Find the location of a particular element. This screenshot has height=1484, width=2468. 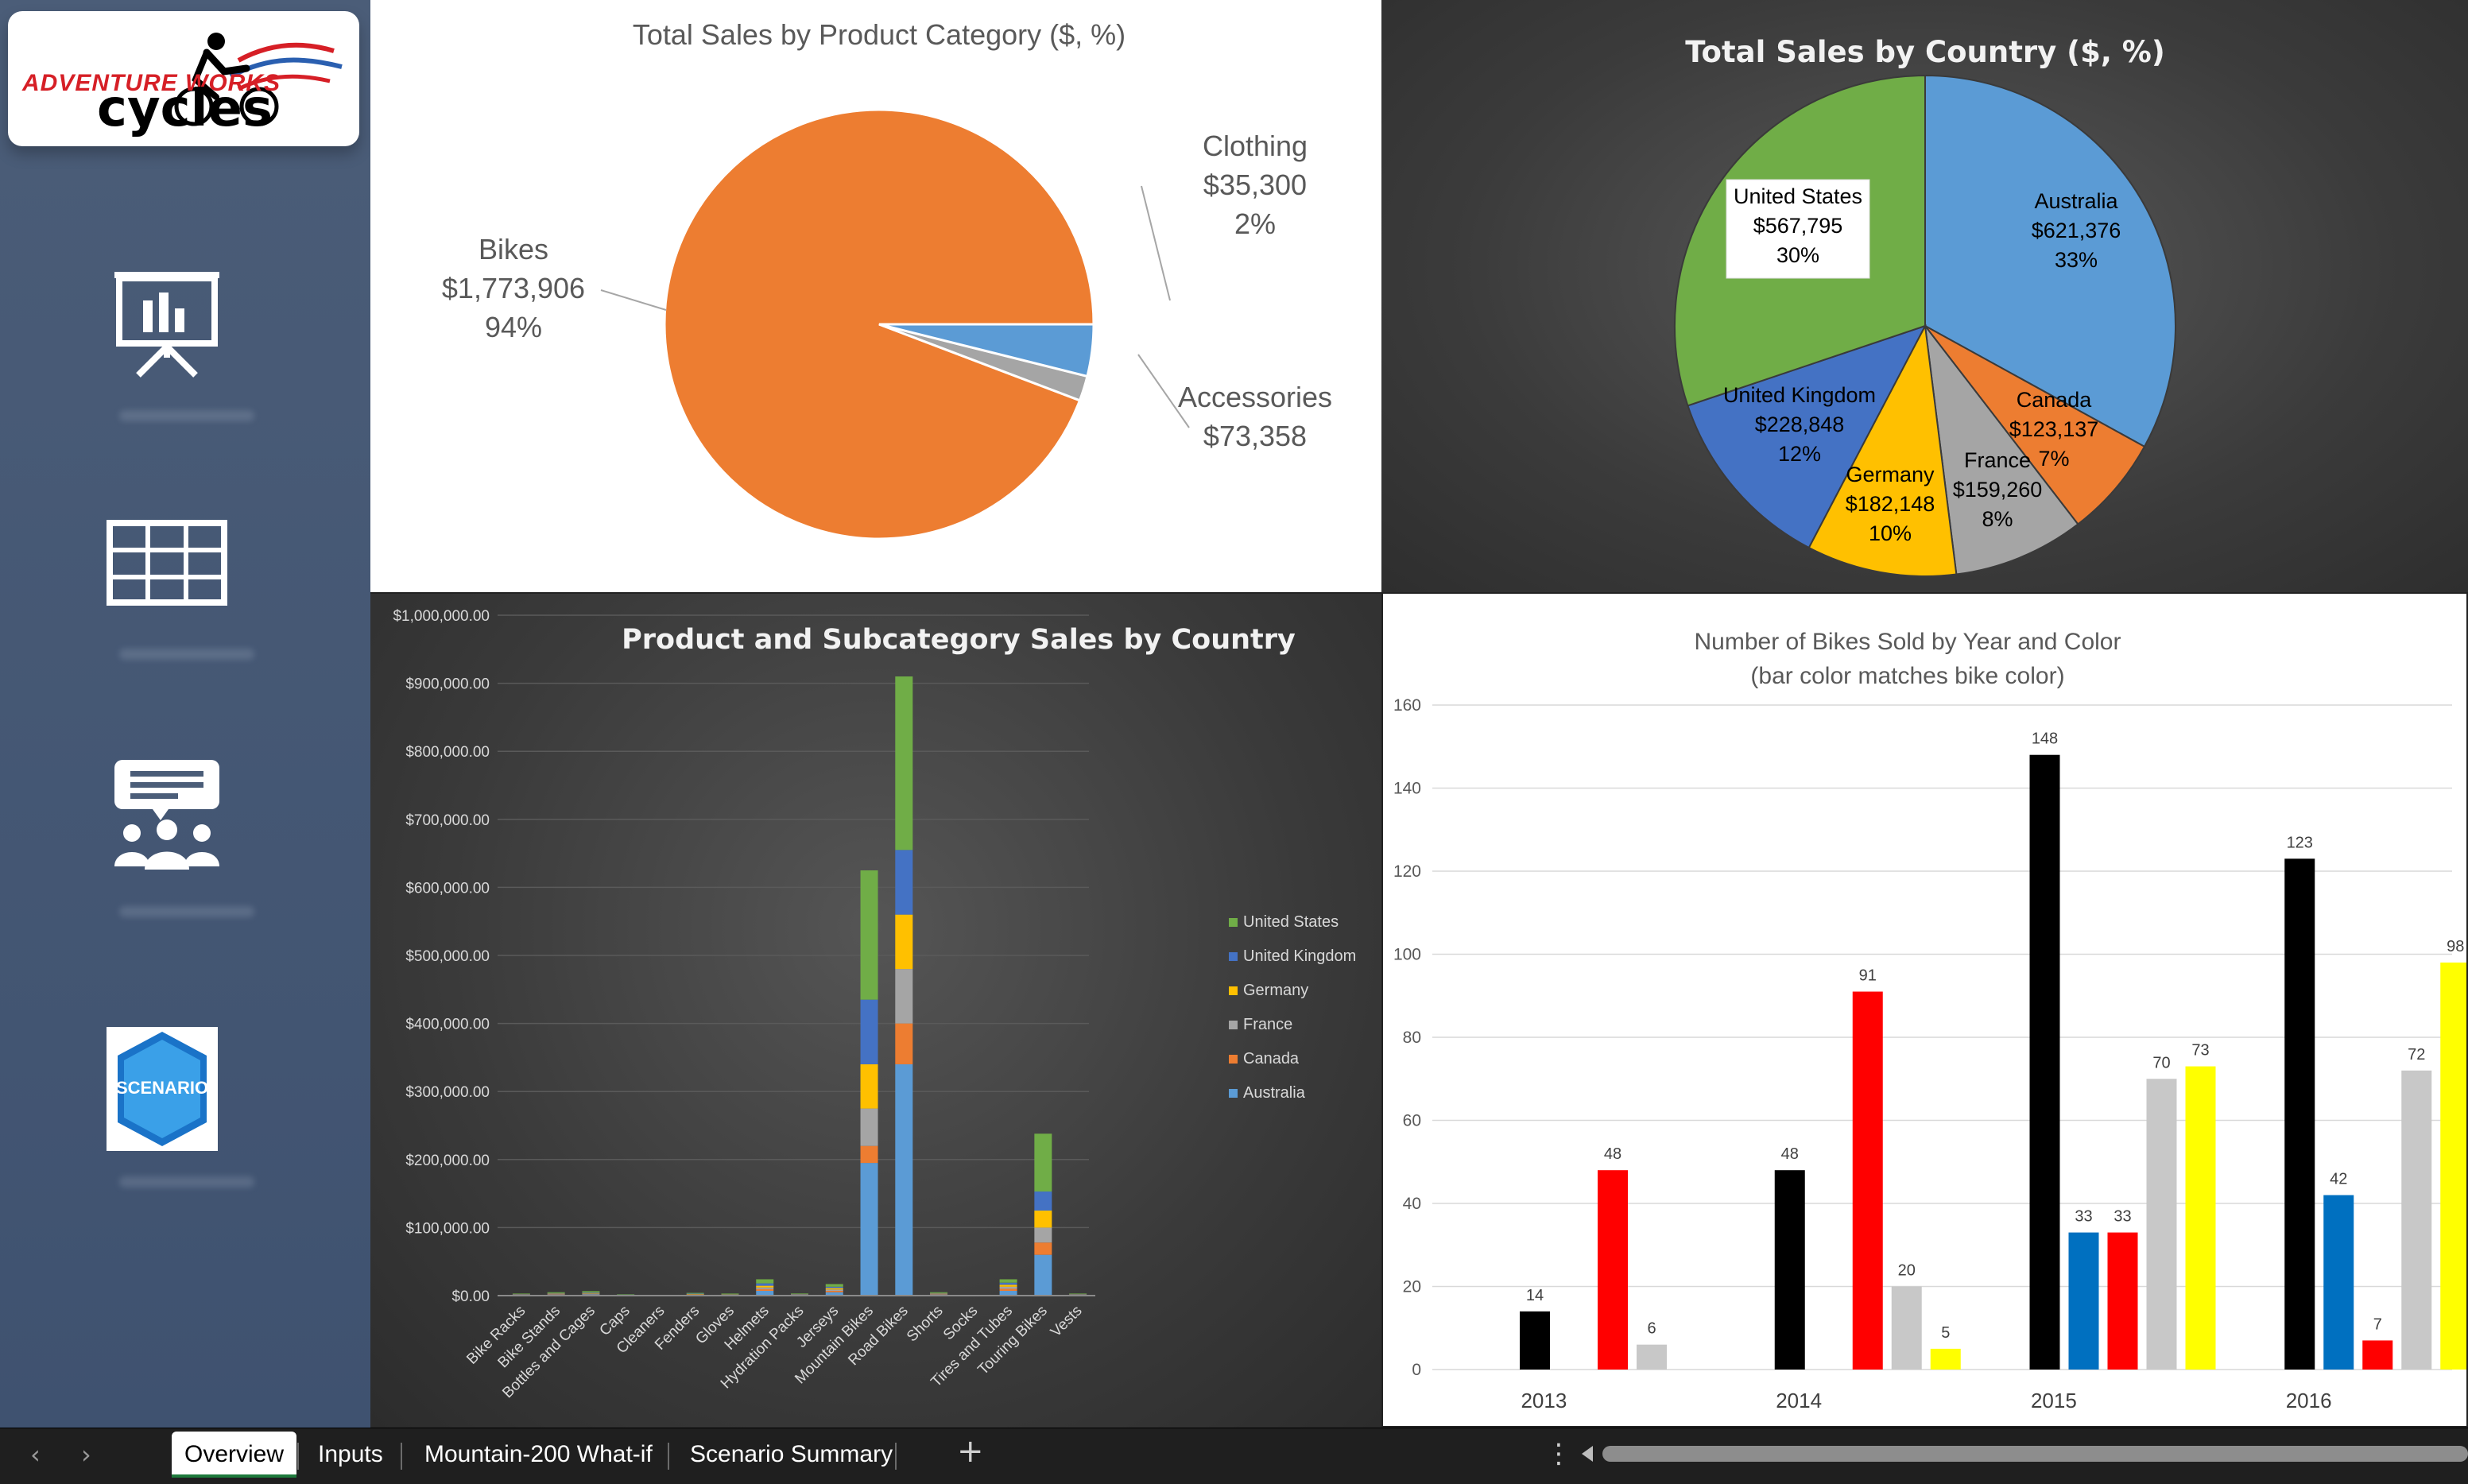

x-tick-label: 2016 is located at coordinates (2309, 1401).